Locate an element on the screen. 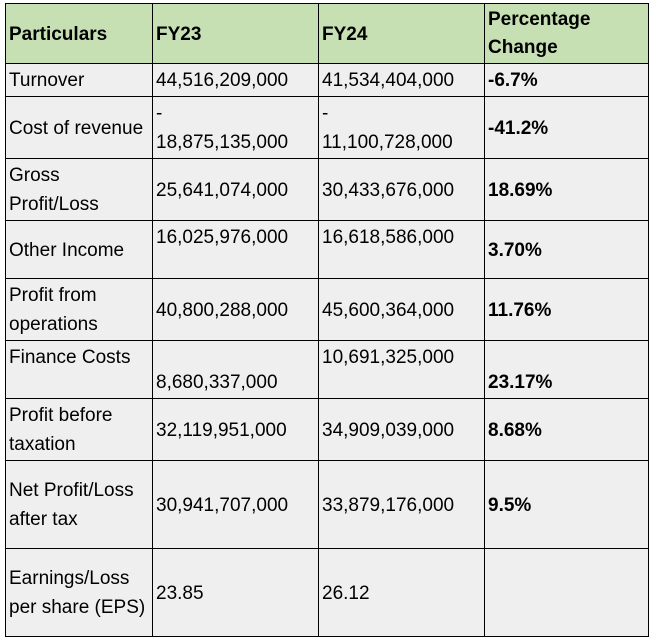 The width and height of the screenshot is (653, 637). header-particulars: Particulars is located at coordinates (79, 33).